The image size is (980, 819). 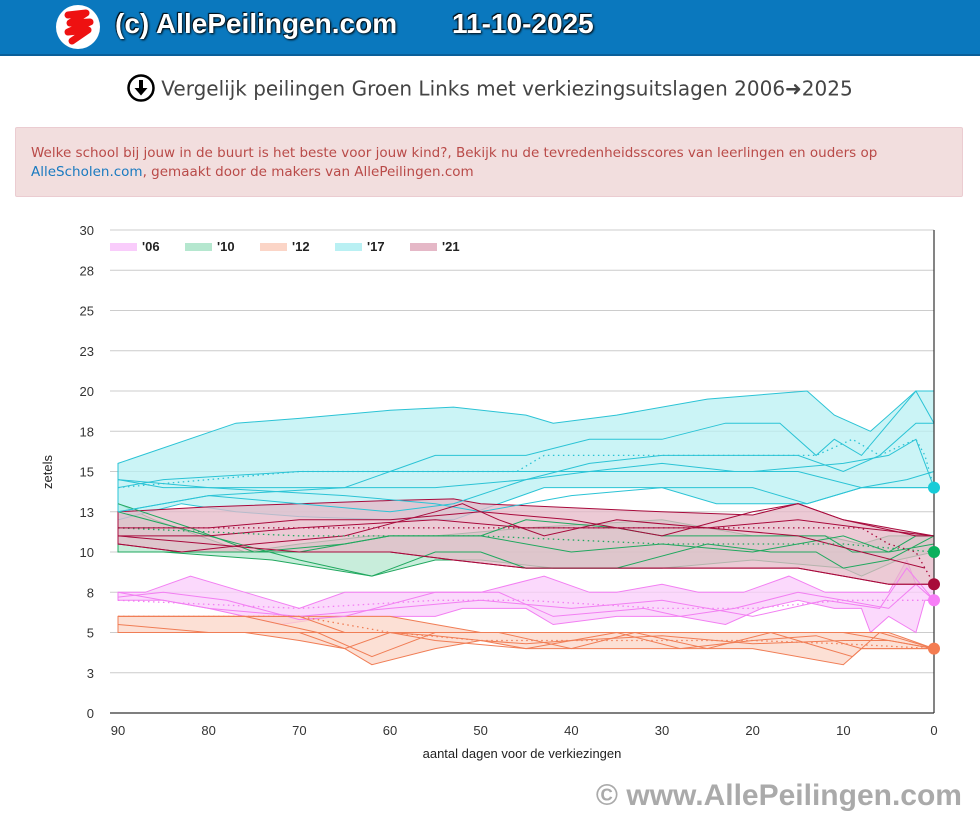 I want to click on y-tick-label: 25, so click(x=87, y=311).